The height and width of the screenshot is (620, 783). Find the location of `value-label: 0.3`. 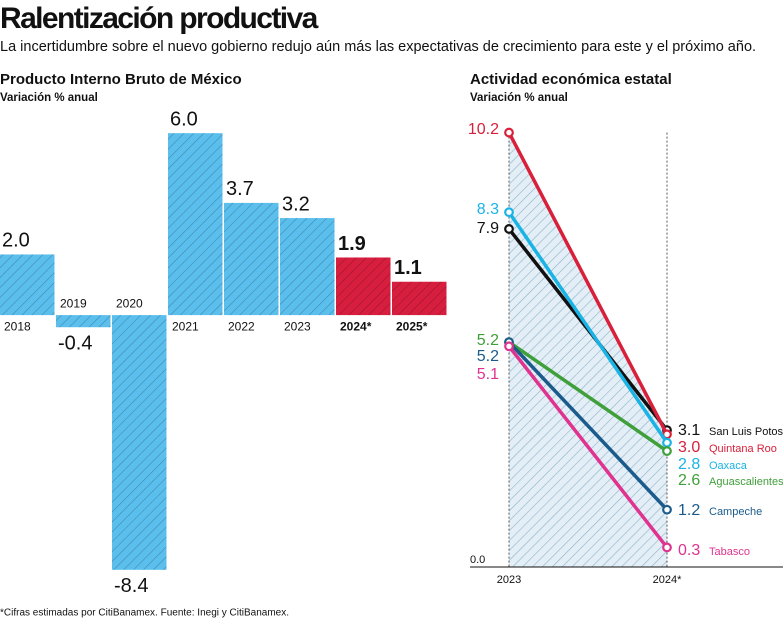

value-label: 0.3 is located at coordinates (689, 550).